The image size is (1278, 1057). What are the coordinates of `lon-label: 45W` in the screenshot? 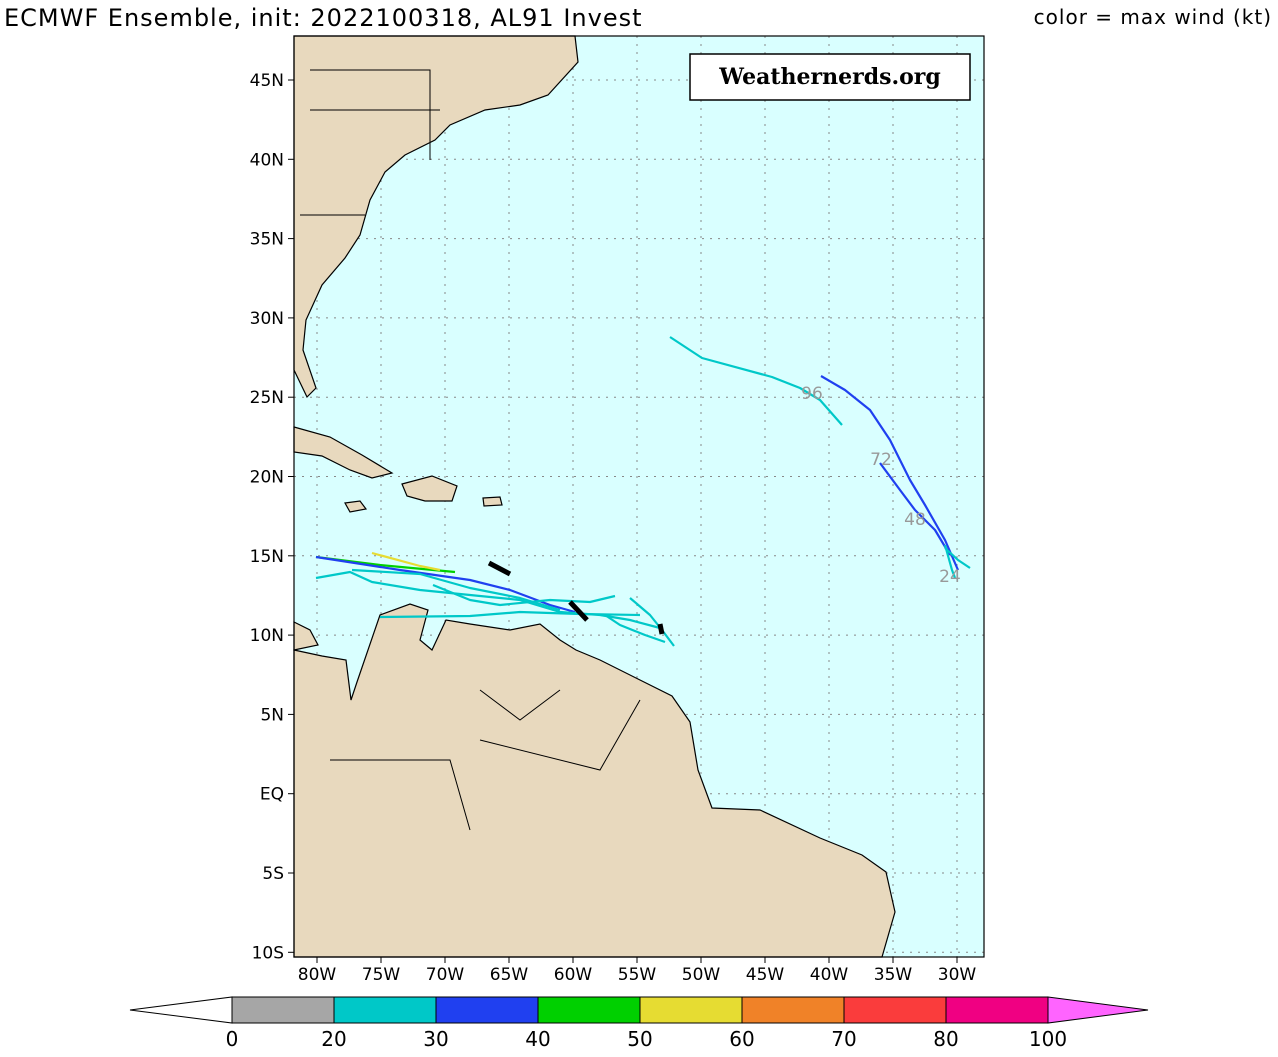 It's located at (765, 975).